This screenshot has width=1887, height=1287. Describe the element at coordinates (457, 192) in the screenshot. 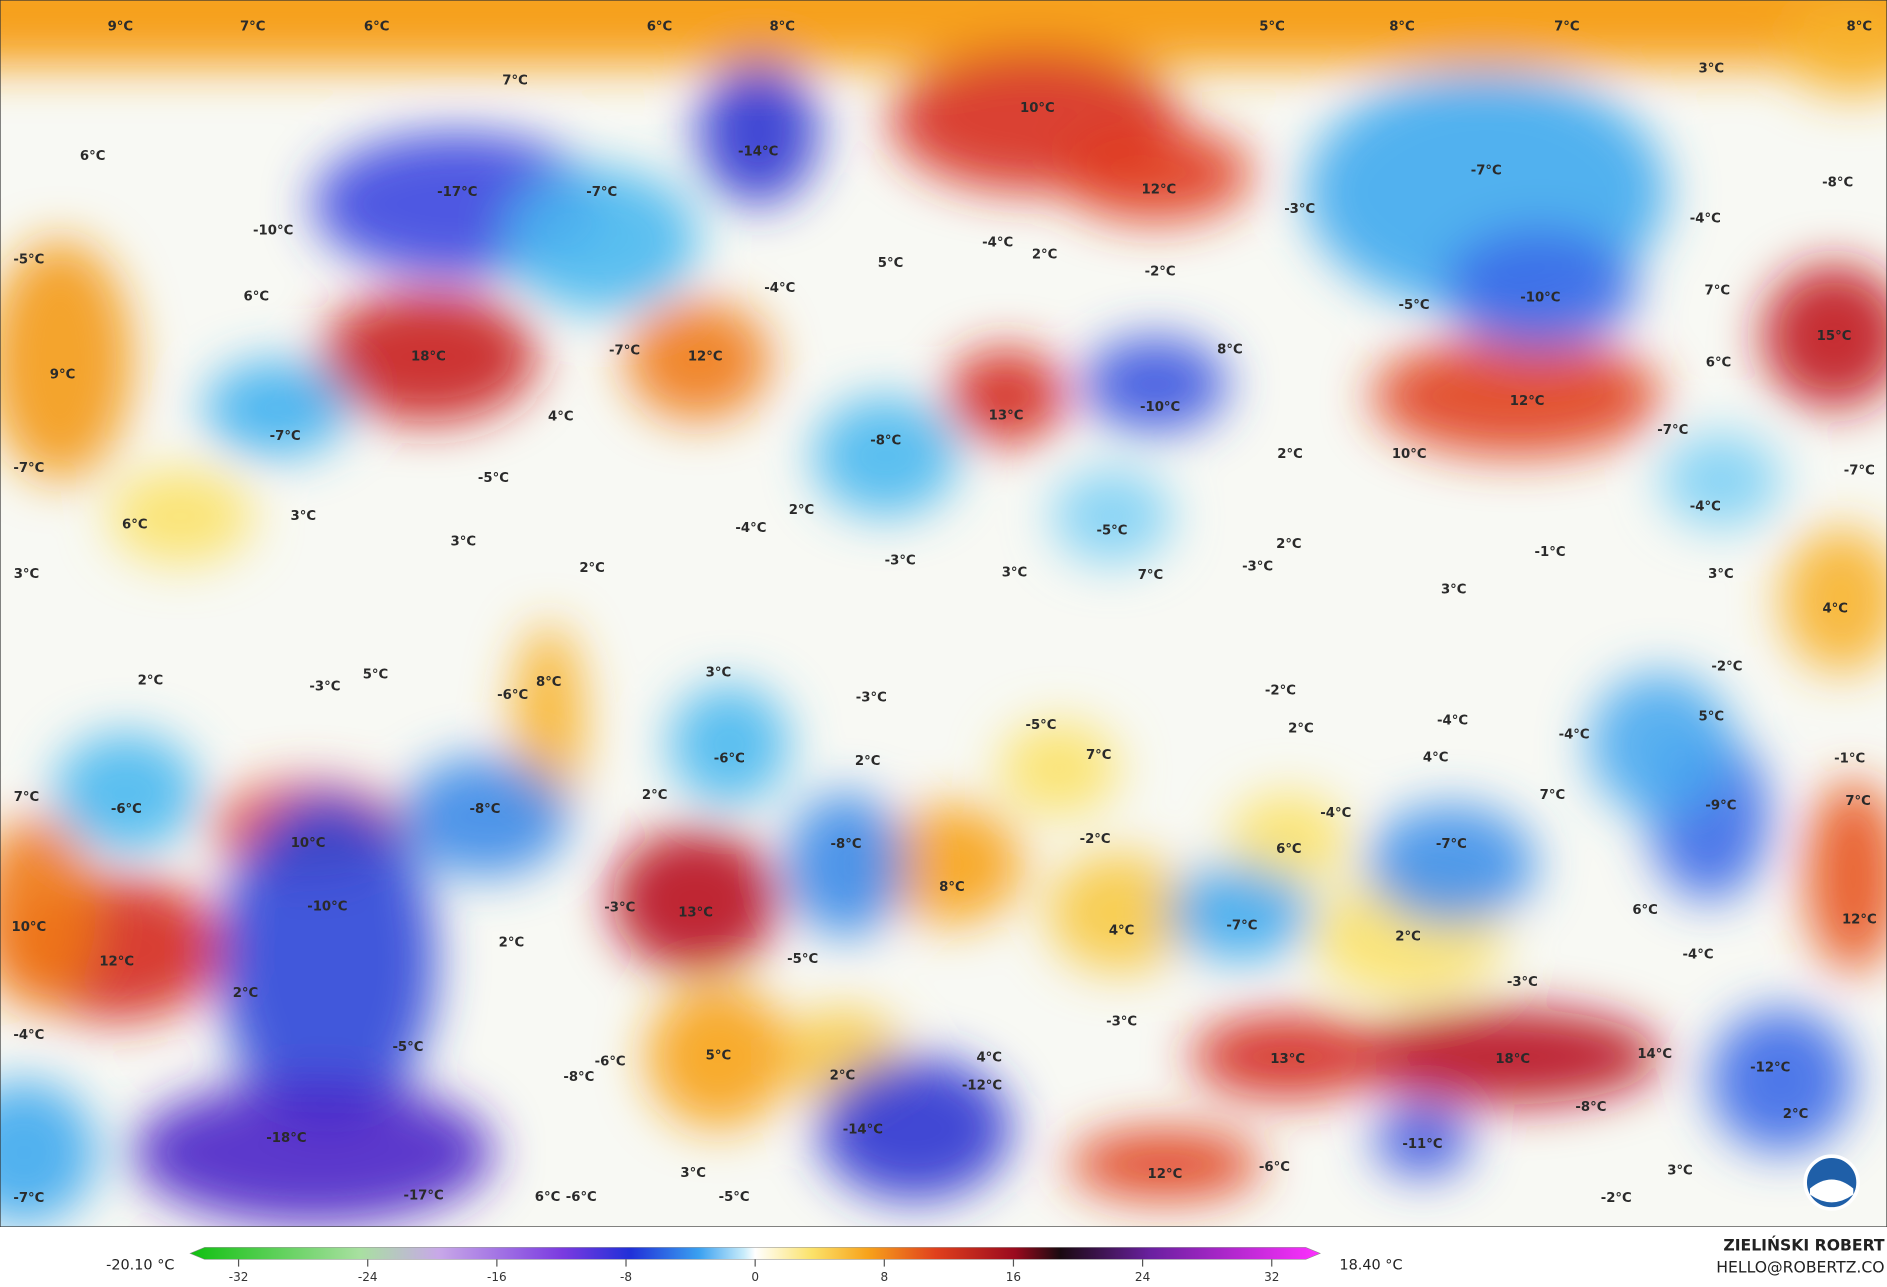

I see `temperature-label: -17°C` at that location.